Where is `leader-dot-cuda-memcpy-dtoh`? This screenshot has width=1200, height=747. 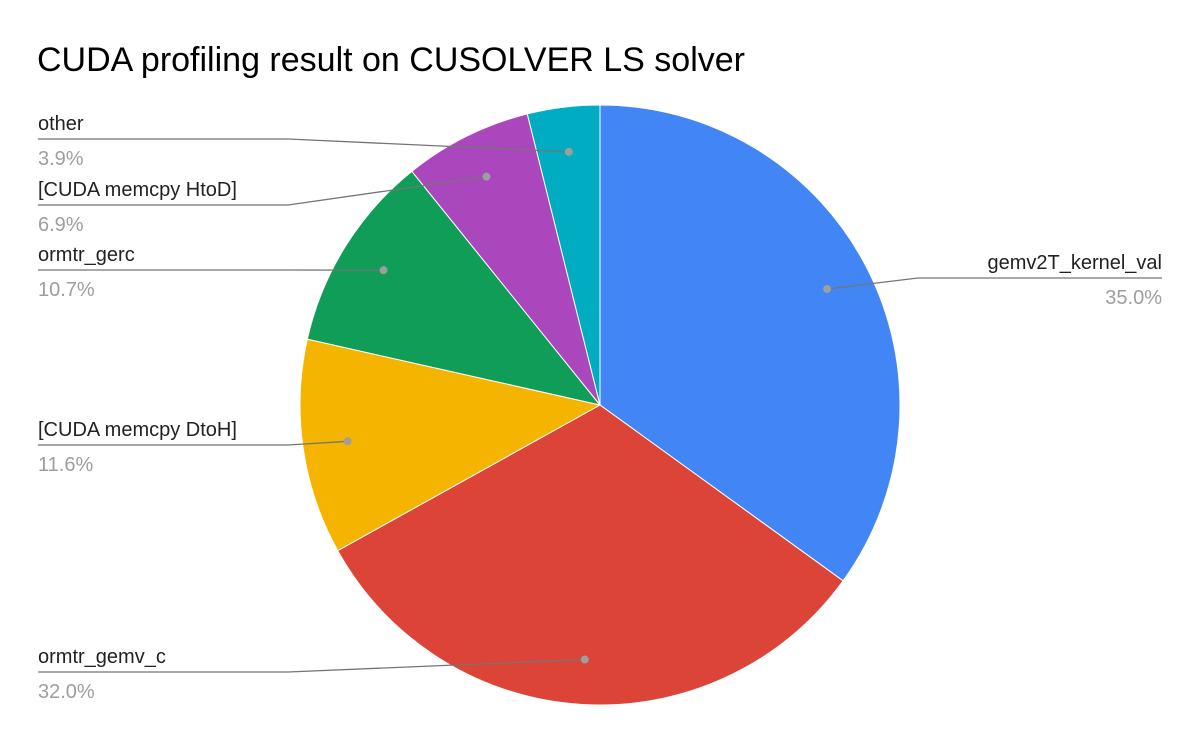 leader-dot-cuda-memcpy-dtoh is located at coordinates (348, 441).